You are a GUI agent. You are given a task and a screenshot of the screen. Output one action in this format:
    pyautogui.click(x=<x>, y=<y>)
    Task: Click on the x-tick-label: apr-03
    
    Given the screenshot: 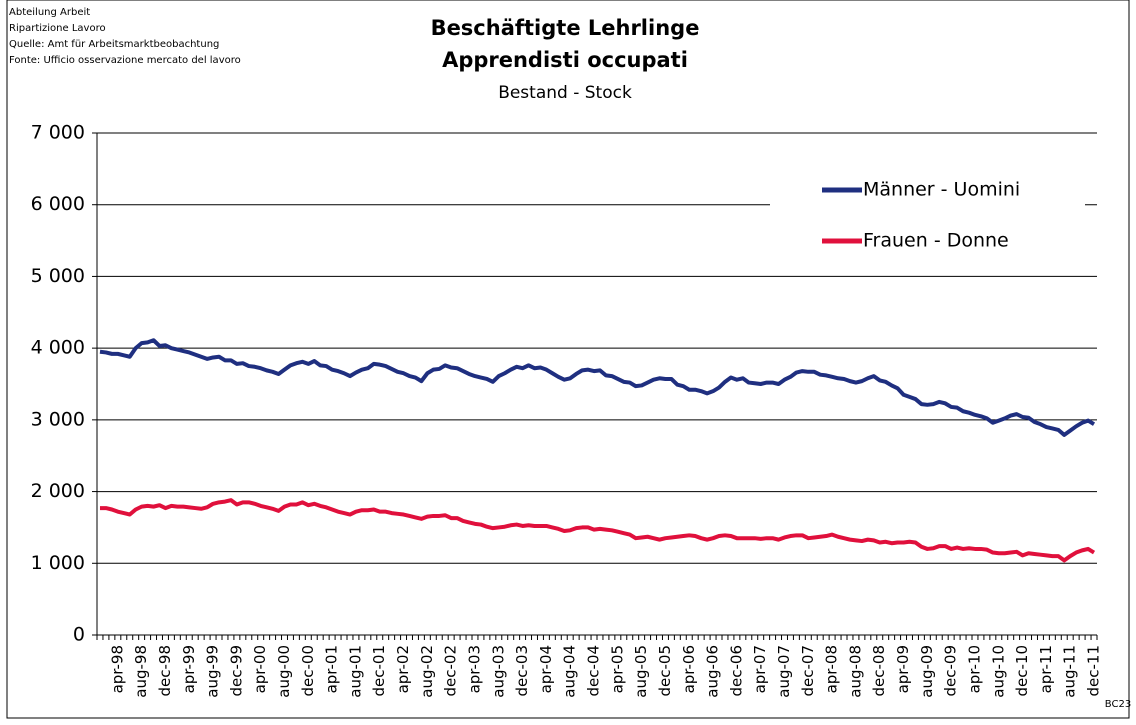 What is the action you would take?
    pyautogui.click(x=474, y=669)
    